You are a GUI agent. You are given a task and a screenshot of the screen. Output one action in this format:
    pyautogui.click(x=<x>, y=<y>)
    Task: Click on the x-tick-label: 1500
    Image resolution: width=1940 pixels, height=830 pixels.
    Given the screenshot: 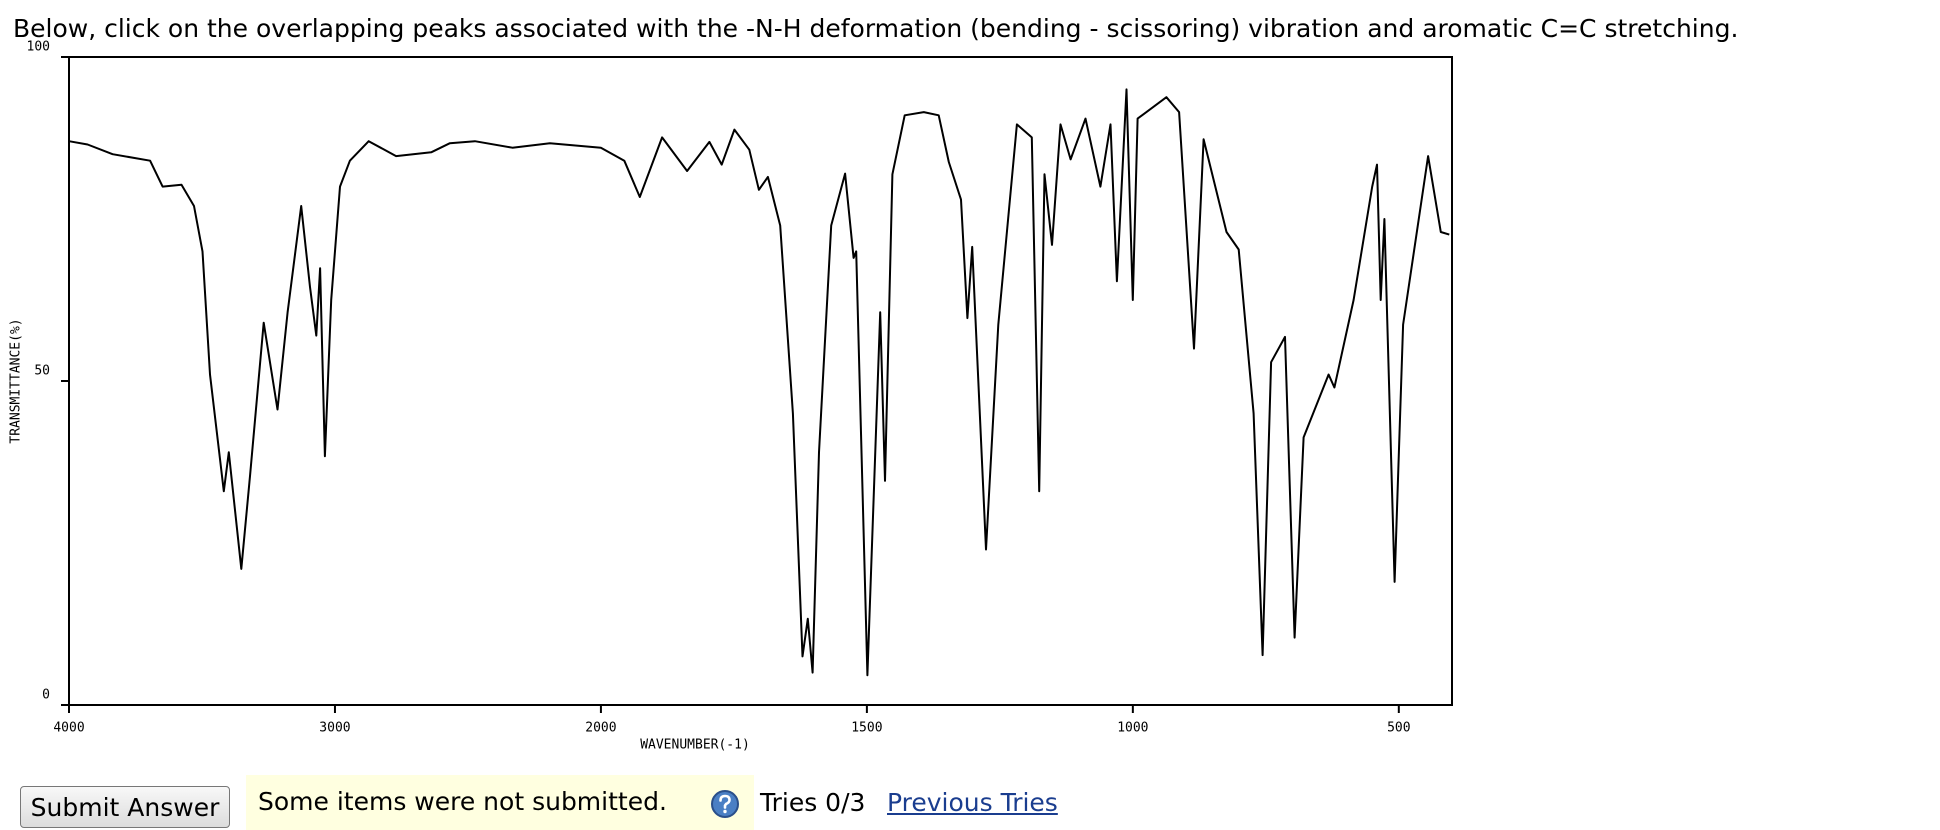 What is the action you would take?
    pyautogui.click(x=866, y=728)
    